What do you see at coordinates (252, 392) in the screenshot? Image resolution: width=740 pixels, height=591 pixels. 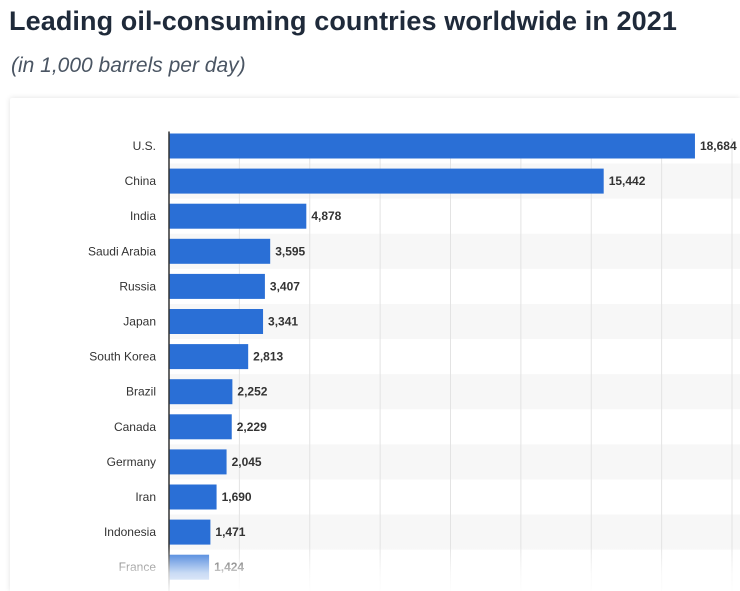 I see `value-label: 2,252` at bounding box center [252, 392].